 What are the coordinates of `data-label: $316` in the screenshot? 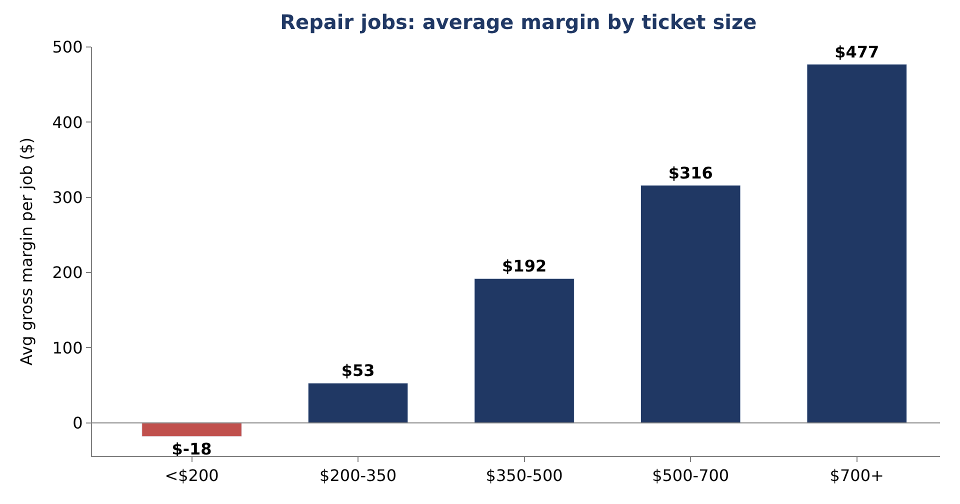 It's located at (690, 172).